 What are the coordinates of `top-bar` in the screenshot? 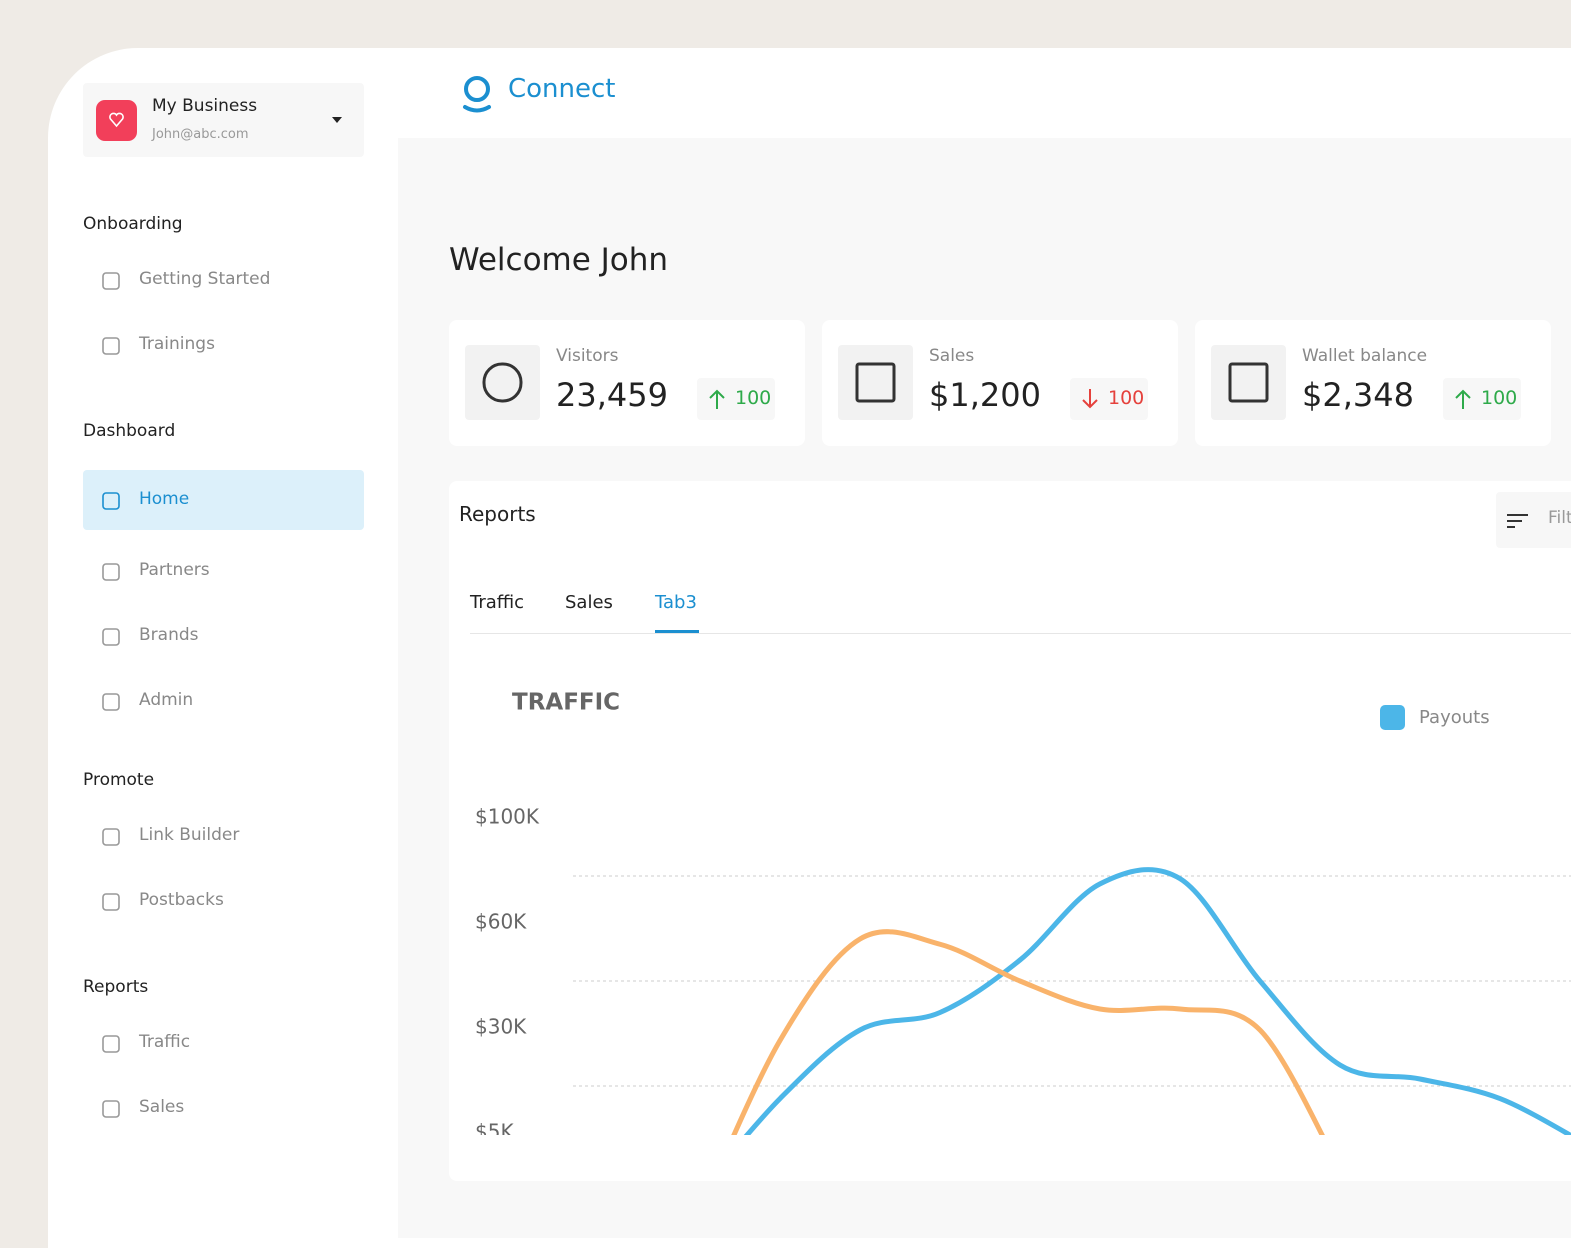 It's located at (984, 93).